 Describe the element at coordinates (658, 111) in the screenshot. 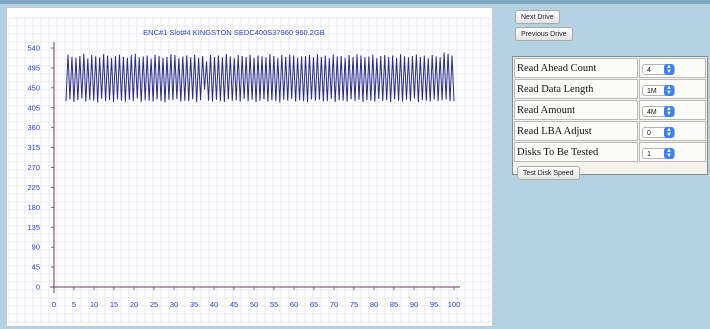

I see `read-amount-select: 4M ▲ ▼` at that location.